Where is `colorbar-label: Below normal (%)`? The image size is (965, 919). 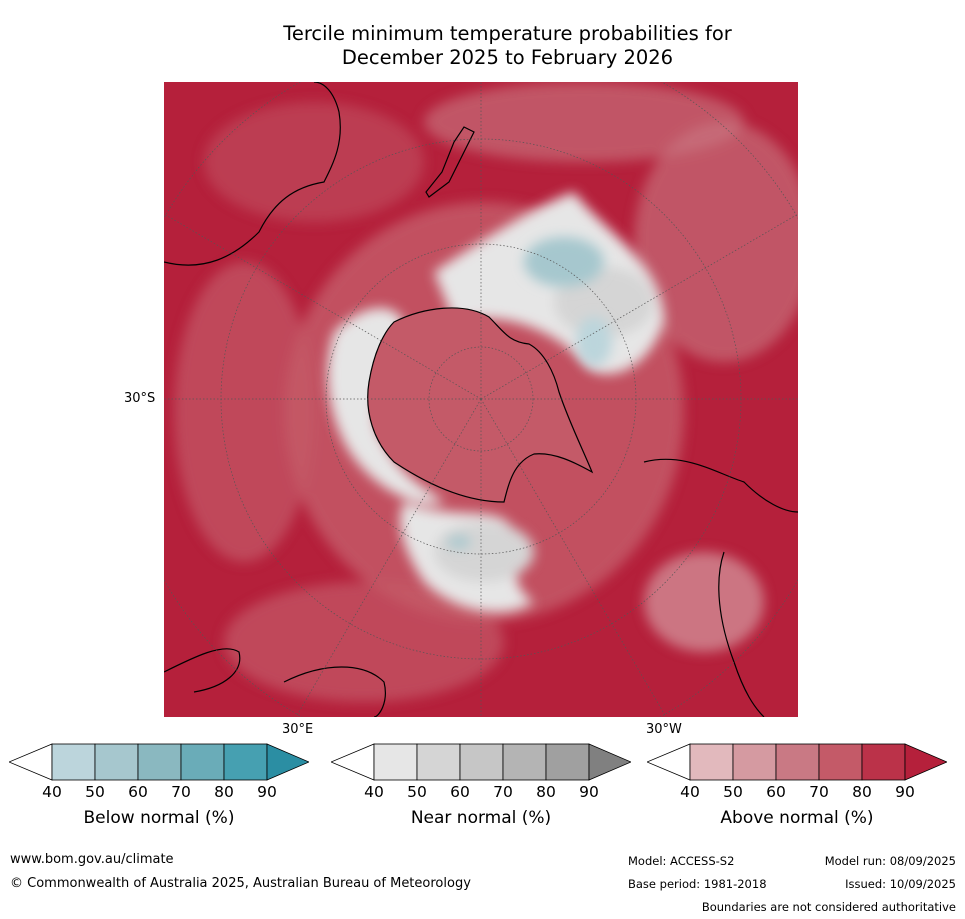 colorbar-label: Below normal (%) is located at coordinates (159, 818).